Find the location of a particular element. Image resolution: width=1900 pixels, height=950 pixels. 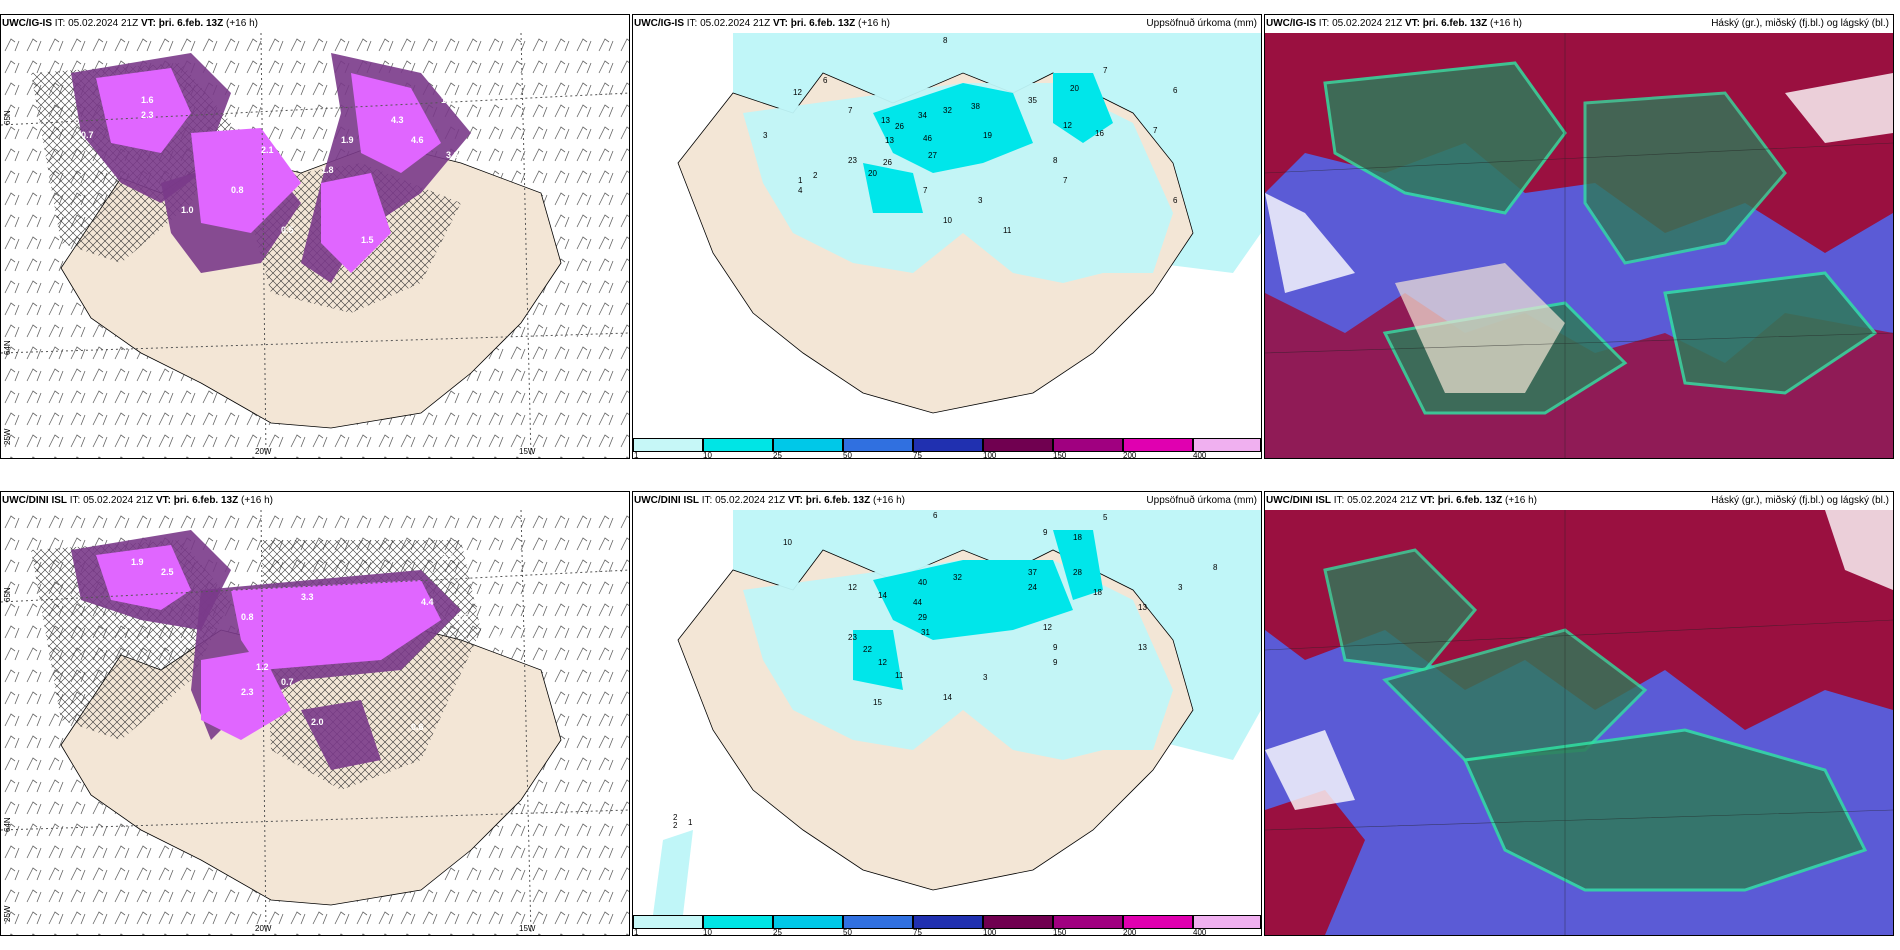

colorbar-label: 150 is located at coordinates (1060, 455).